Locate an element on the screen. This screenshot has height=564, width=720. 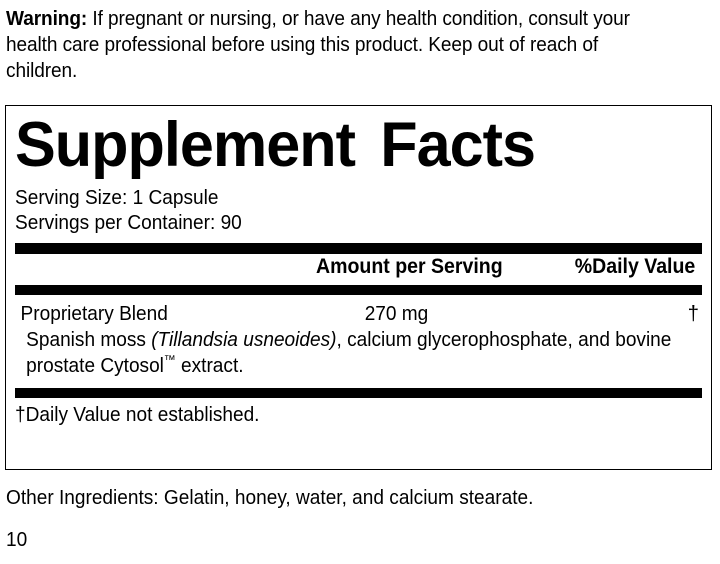
description-tail: extract. is located at coordinates (209, 365).